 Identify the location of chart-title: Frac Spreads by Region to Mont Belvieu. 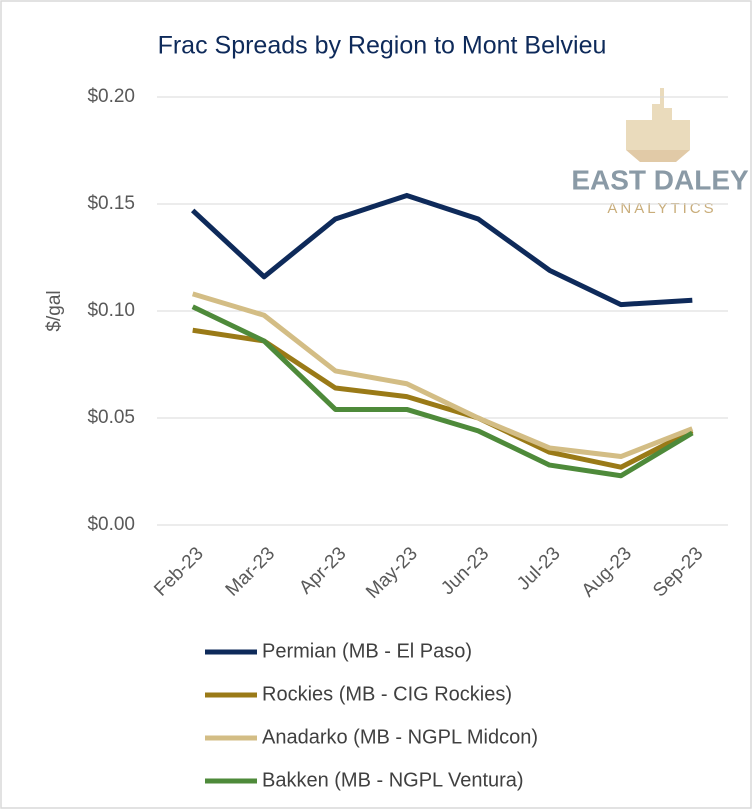
(382, 46).